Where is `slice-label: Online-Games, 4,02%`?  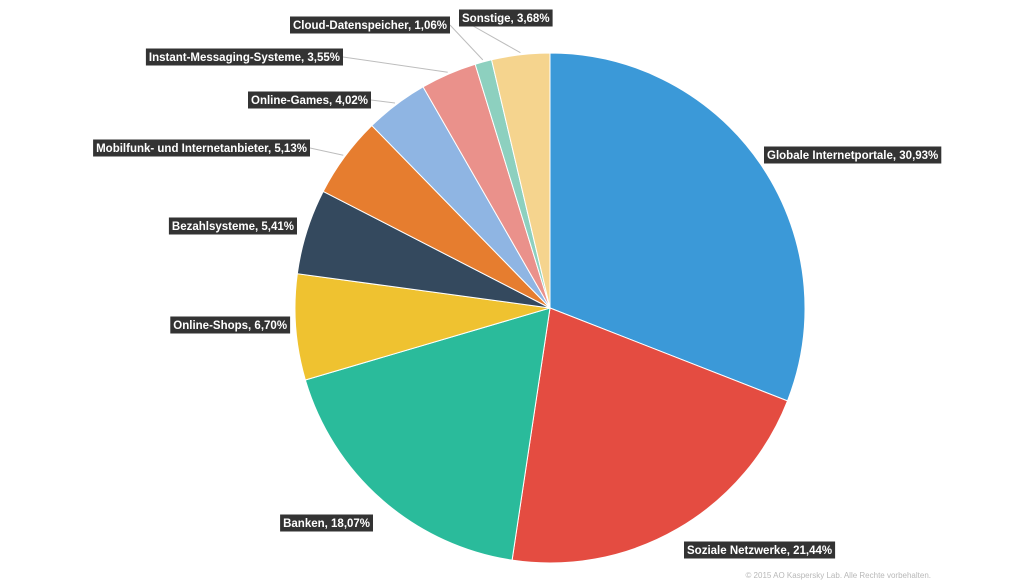
slice-label: Online-Games, 4,02% is located at coordinates (309, 100).